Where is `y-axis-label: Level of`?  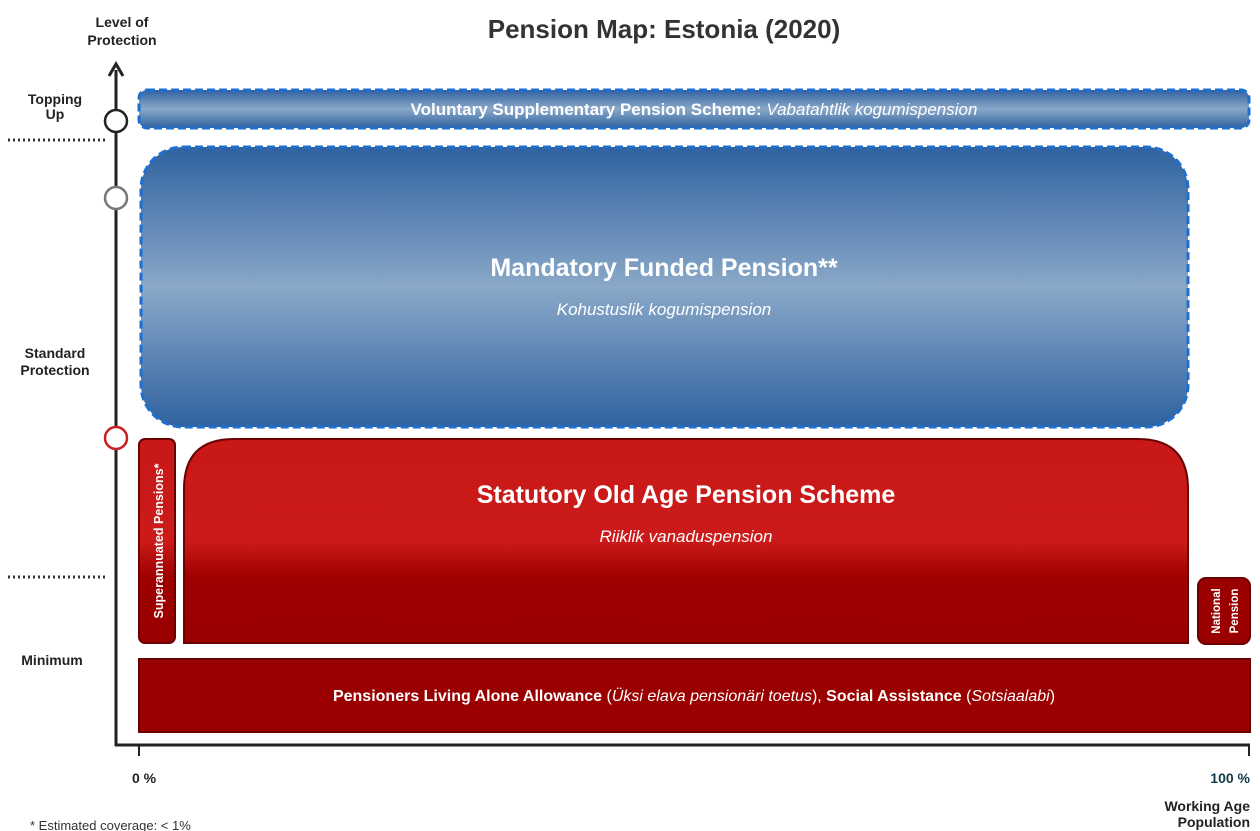
y-axis-label: Level of is located at coordinates (122, 22).